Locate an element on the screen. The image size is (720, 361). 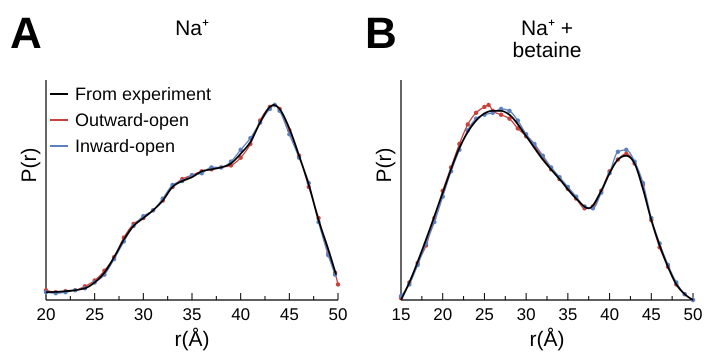
legend-label: Inward-open is located at coordinates (125, 146).